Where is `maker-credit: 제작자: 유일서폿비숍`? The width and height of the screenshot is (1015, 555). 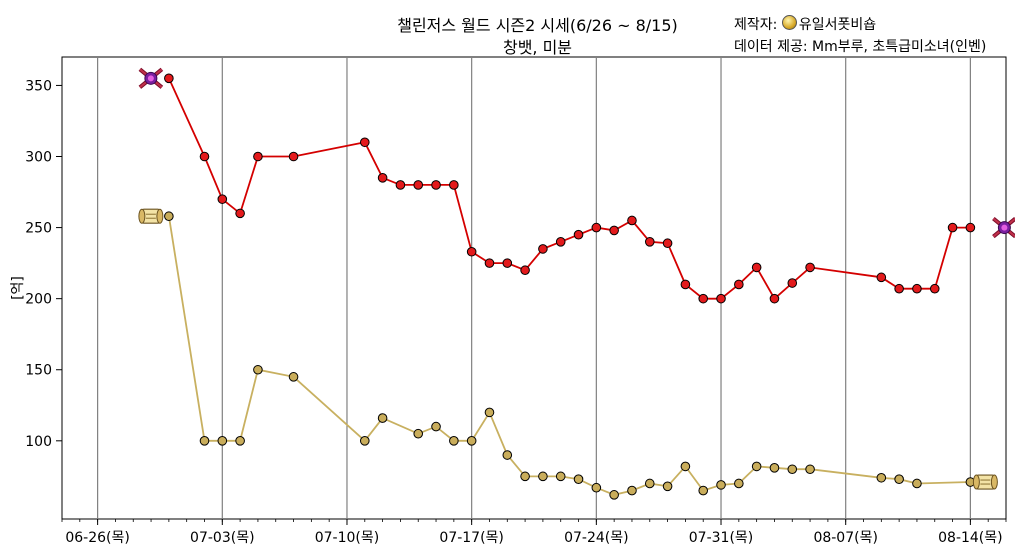
maker-credit: 제작자: 유일서폿비숍 is located at coordinates (805, 24).